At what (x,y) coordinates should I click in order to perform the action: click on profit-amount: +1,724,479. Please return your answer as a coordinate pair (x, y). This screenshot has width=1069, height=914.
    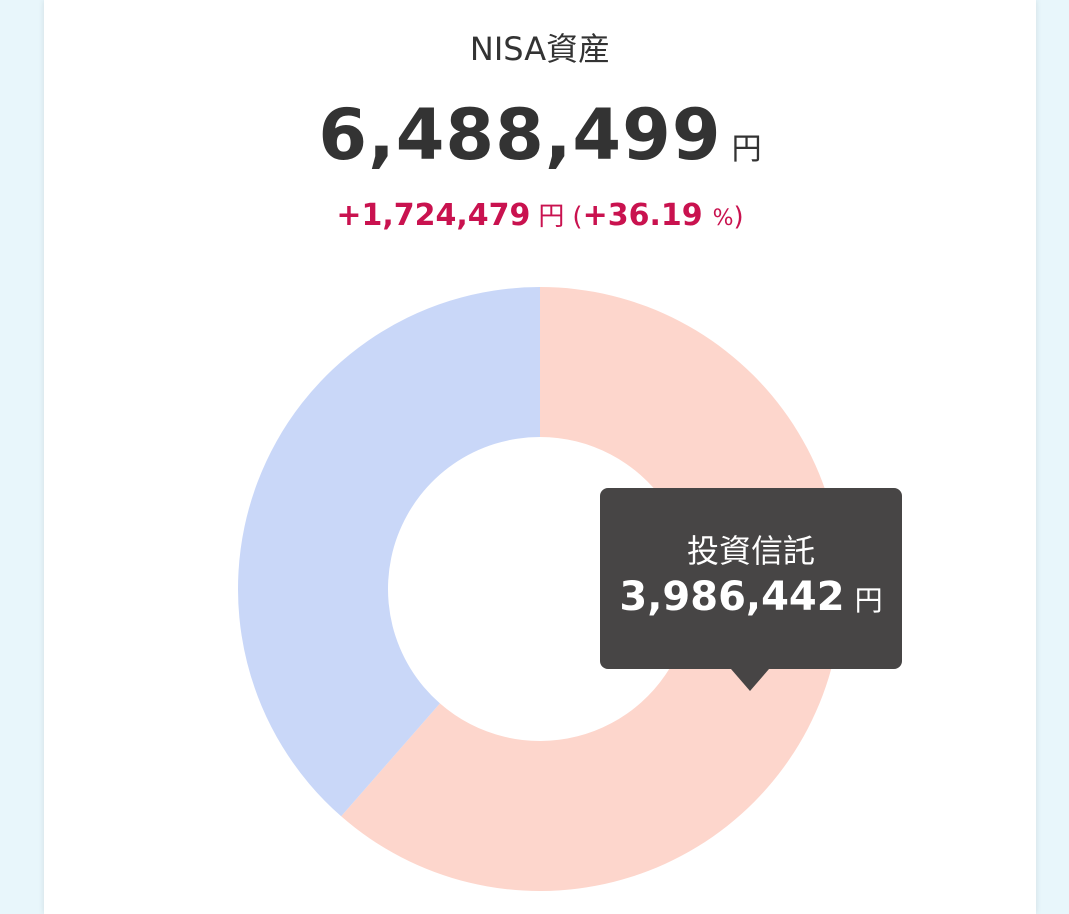
    Looking at the image, I should click on (433, 215).